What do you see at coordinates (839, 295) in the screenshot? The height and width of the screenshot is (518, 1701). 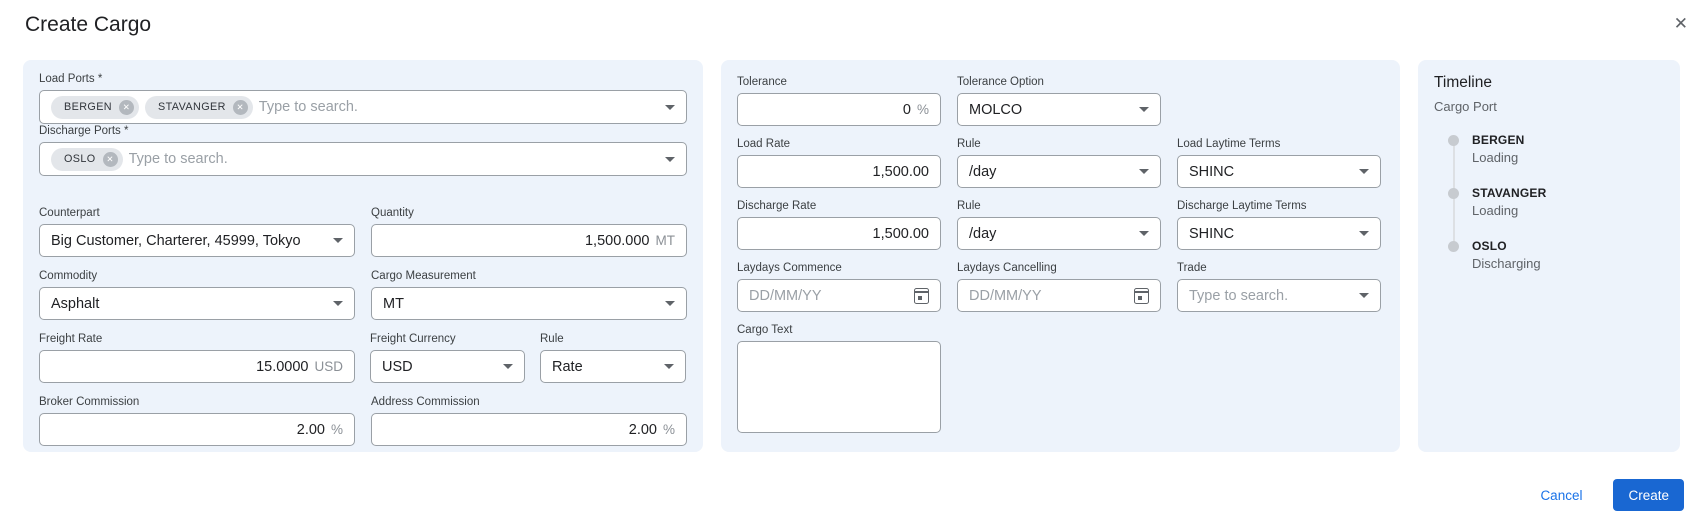 I see `laydays-commence-input: DD/MM/YY` at bounding box center [839, 295].